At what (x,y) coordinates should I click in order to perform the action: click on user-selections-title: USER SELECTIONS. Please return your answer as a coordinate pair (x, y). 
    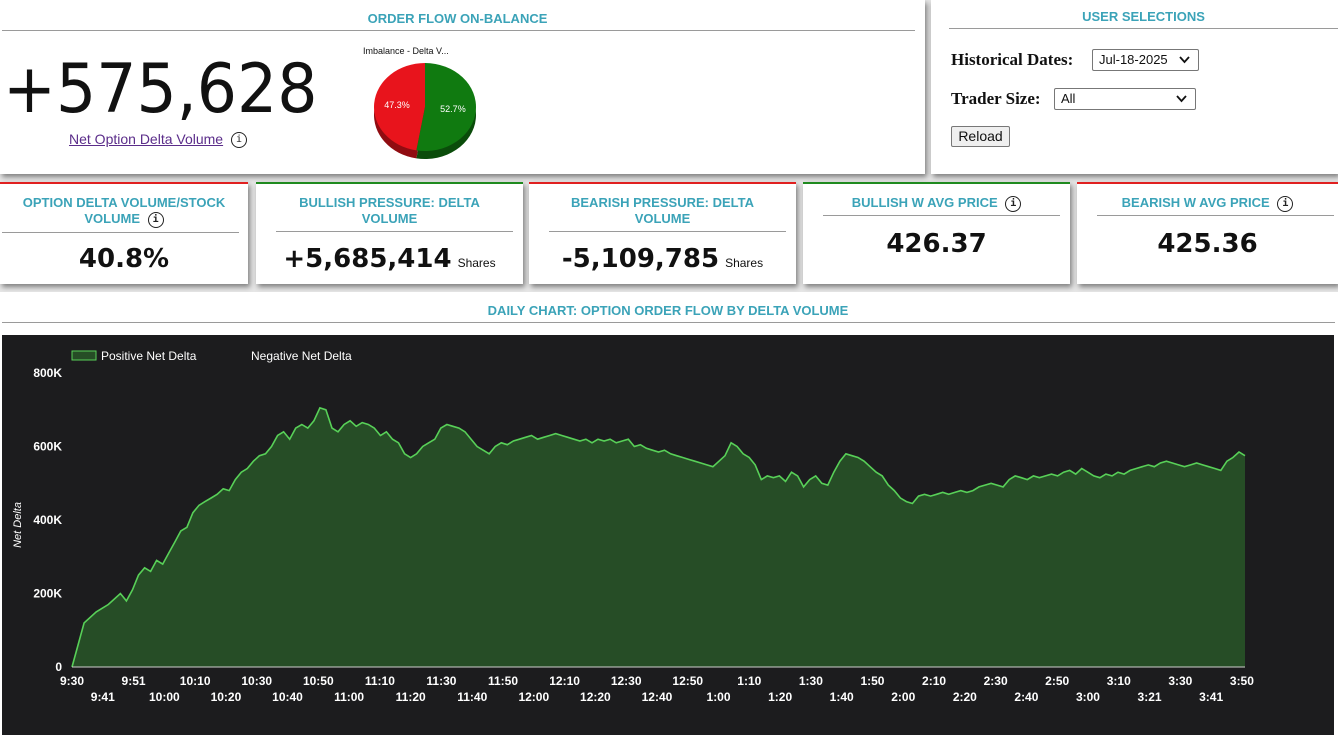
    Looking at the image, I should click on (1143, 16).